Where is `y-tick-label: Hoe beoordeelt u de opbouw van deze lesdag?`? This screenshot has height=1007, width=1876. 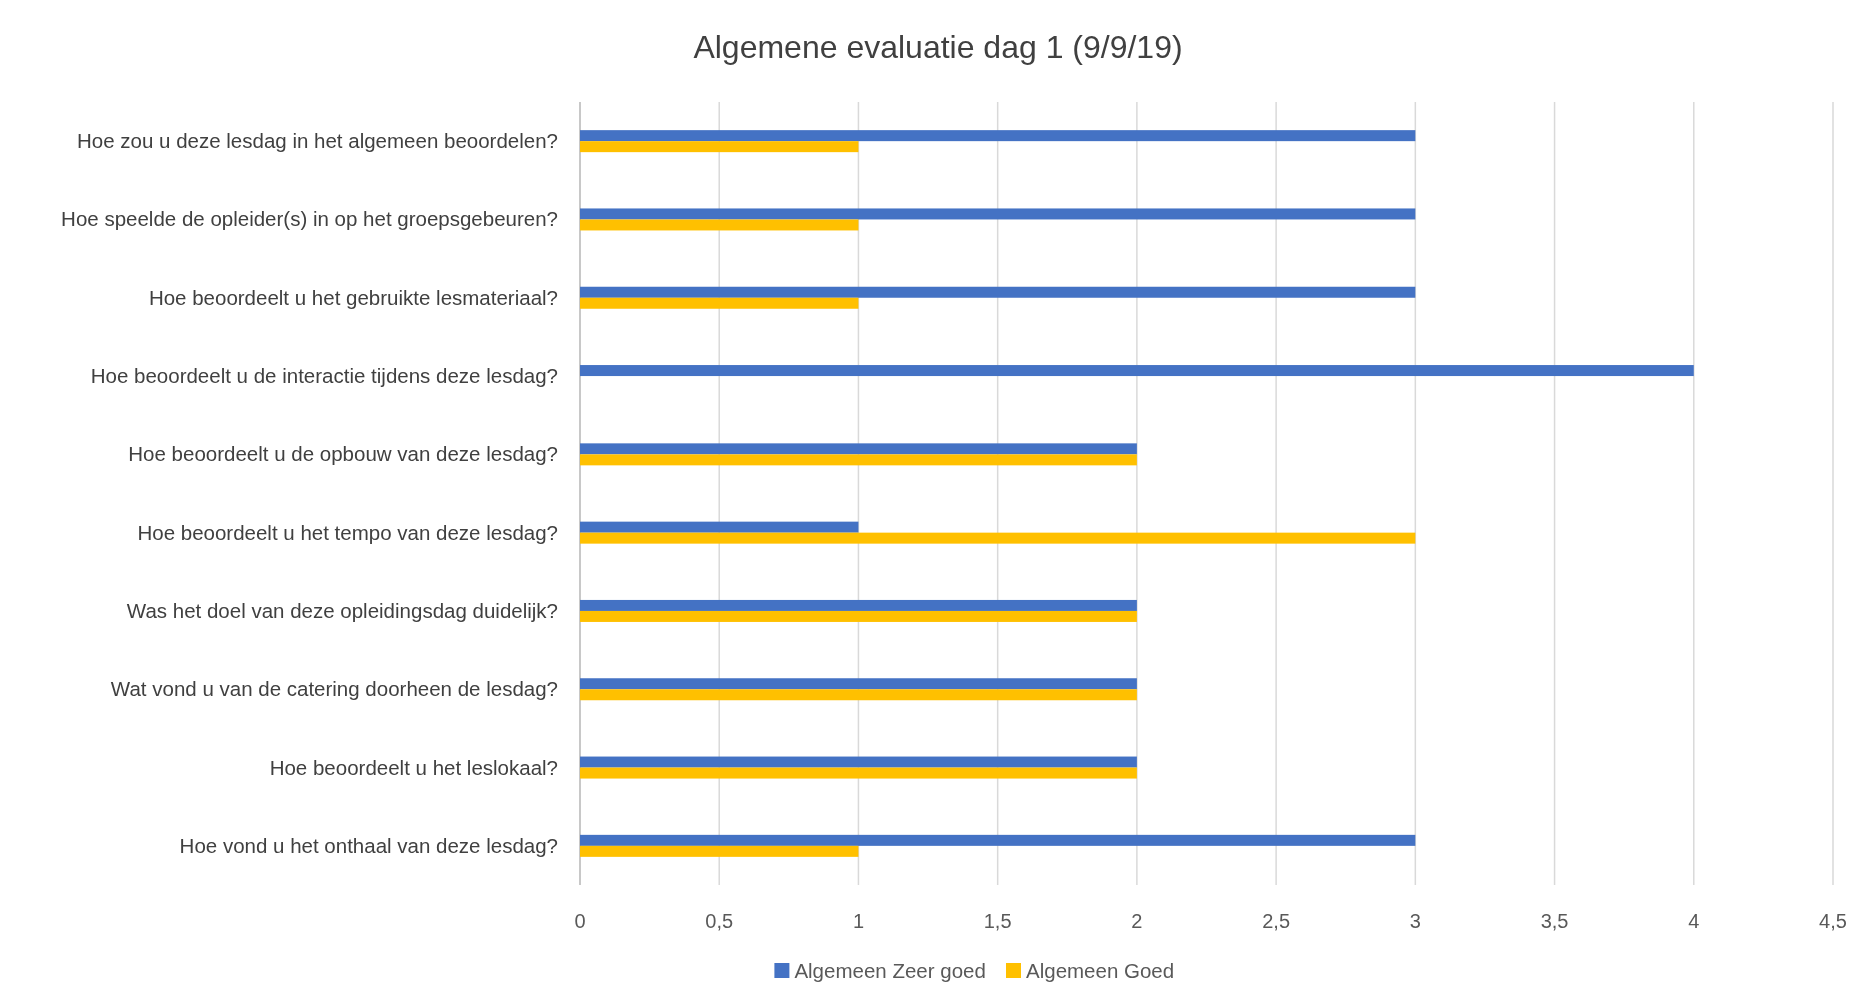
y-tick-label: Hoe beoordeelt u de opbouw van deze lesdag? is located at coordinates (343, 454).